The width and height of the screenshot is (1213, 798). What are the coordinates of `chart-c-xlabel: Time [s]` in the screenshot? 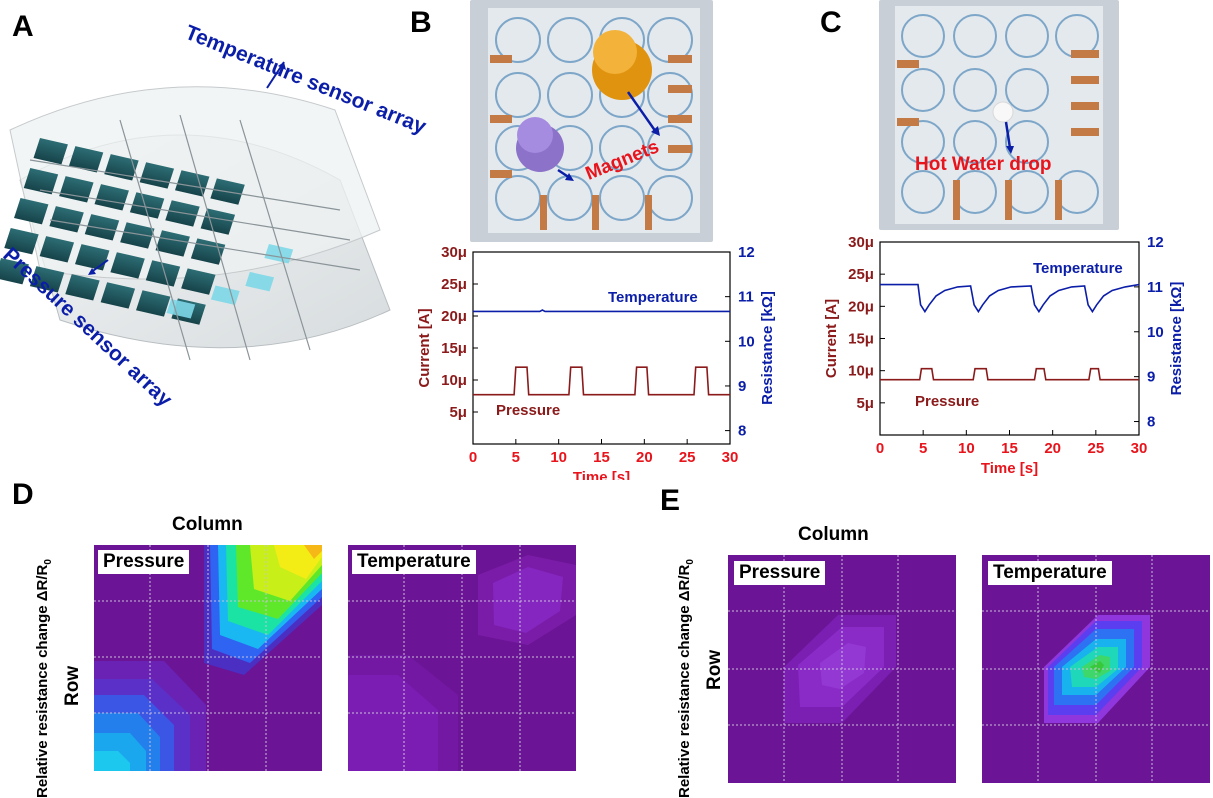 It's located at (1009, 468).